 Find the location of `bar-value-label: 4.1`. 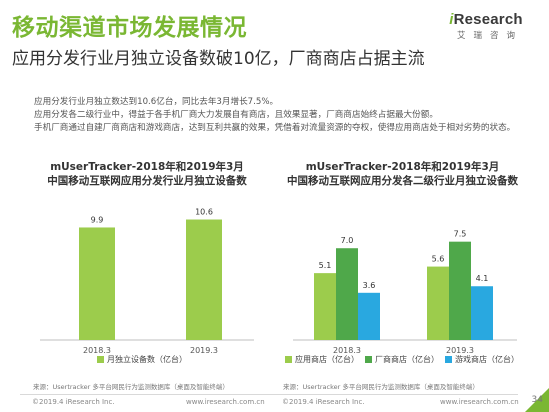

bar-value-label: 4.1 is located at coordinates (482, 278).